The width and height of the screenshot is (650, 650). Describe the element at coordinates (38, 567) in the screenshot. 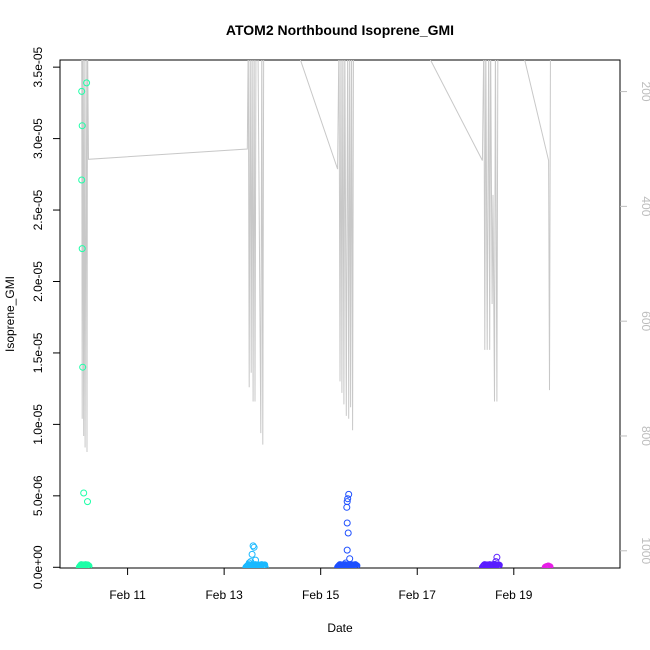

I see `y-tick-label: 0.0e+00` at that location.